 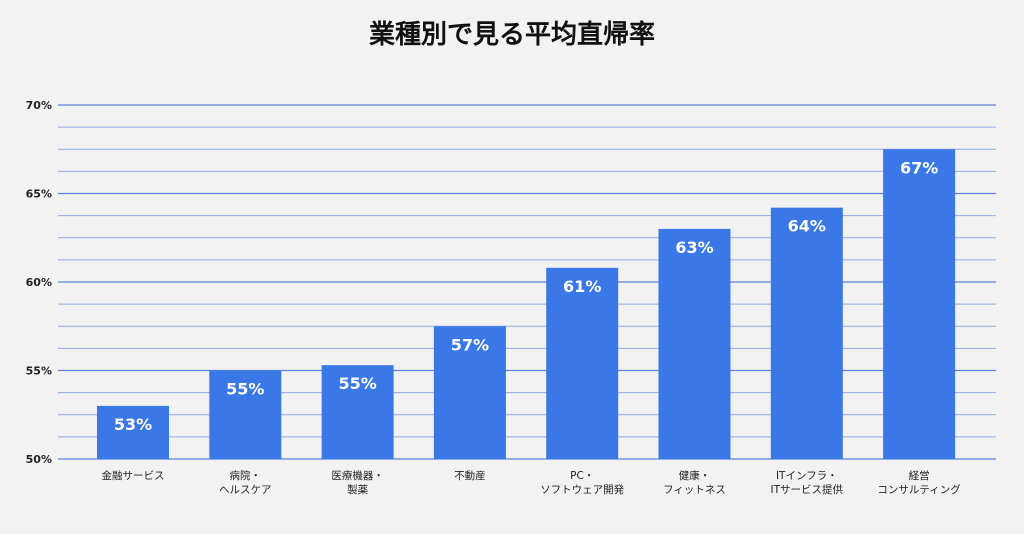 What do you see at coordinates (694, 247) in the screenshot?
I see `data-label: 63%` at bounding box center [694, 247].